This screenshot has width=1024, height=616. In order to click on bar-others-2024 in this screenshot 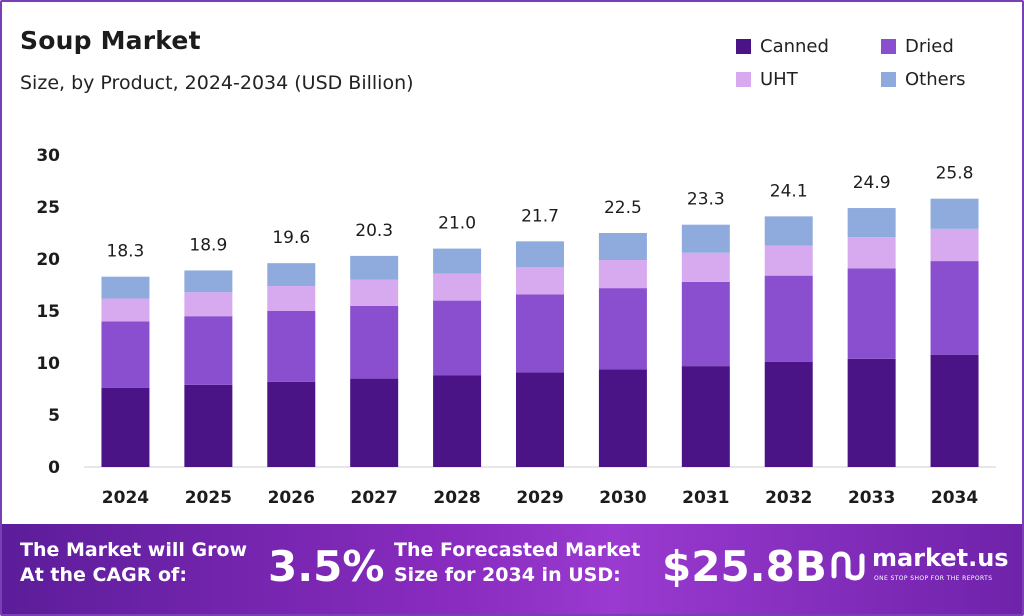, I will do `click(125, 287)`.